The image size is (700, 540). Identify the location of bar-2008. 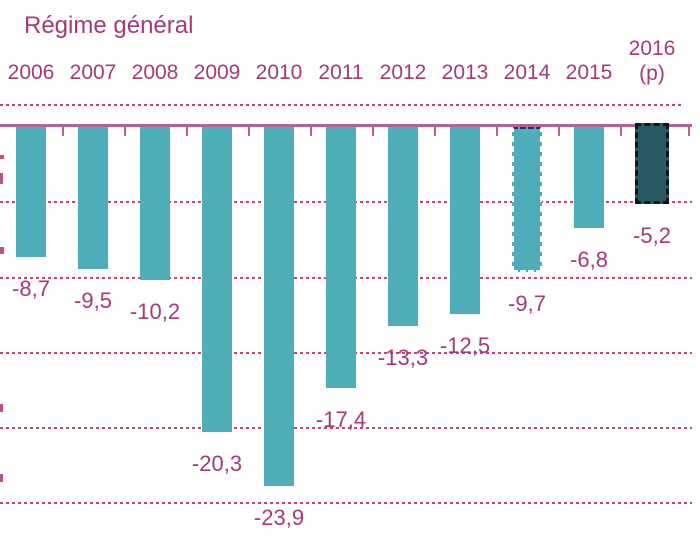
(155, 203).